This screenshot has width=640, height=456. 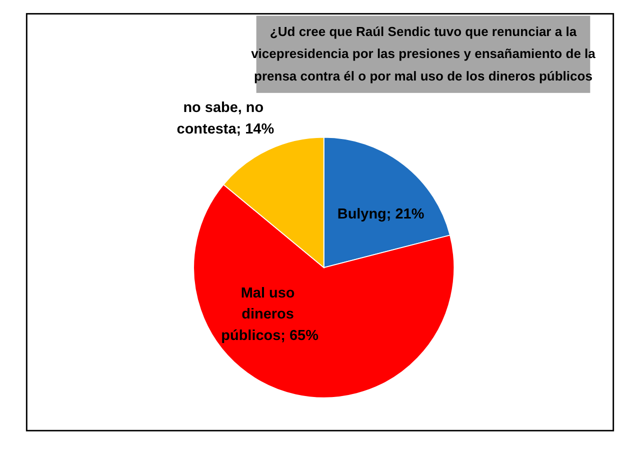 I want to click on chart-title: ¿Ud cree que Raúl Sendic tuvo que renunciar a la vicepresidencia por las presiones y ensañamiento de la prensa contra él o por mal uso de los dineros públicos, so click(x=423, y=54).